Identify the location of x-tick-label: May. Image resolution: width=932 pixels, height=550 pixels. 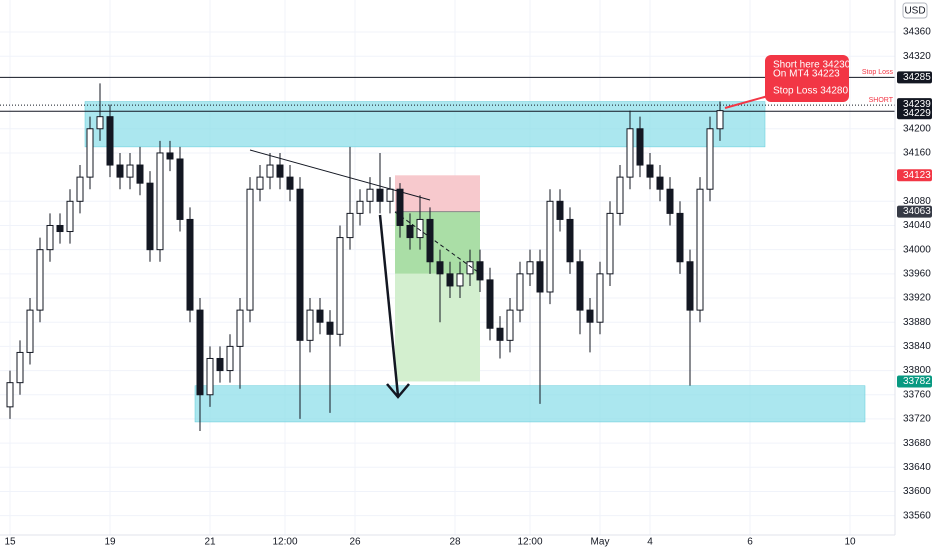
(600, 542).